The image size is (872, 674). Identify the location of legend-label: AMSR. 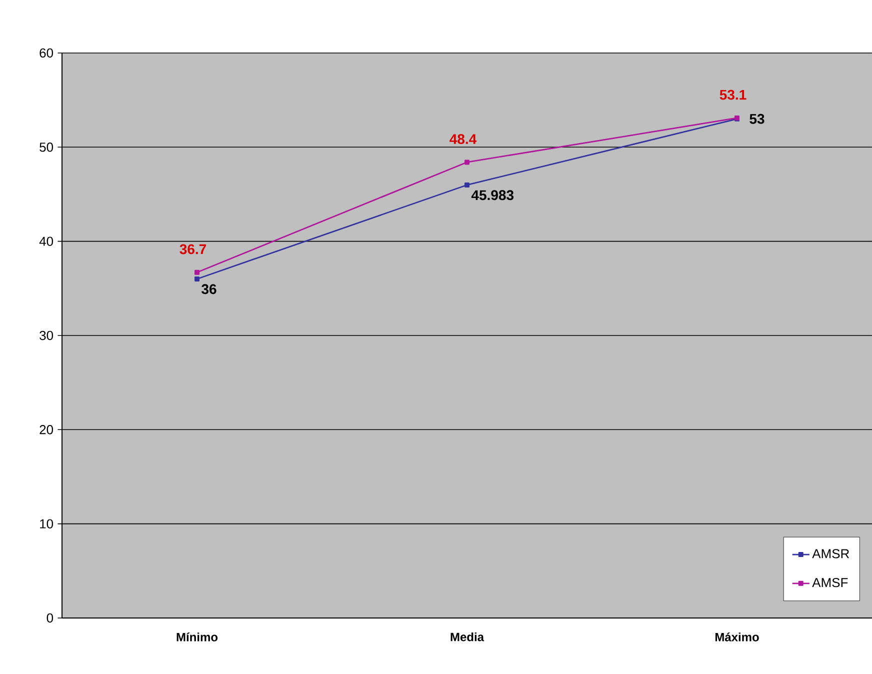
(831, 553).